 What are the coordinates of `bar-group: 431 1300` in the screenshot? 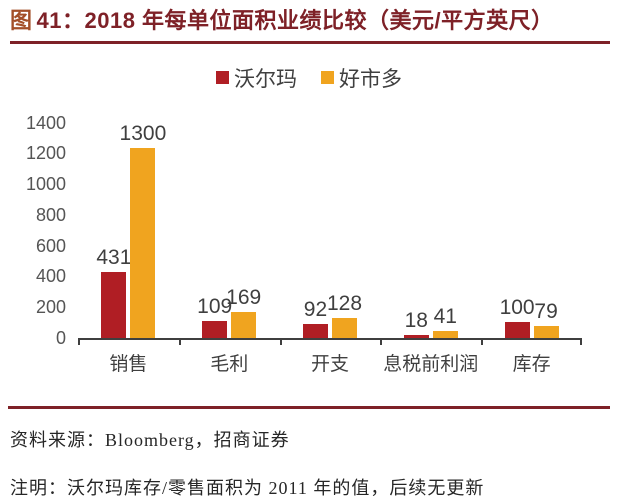 It's located at (128, 230).